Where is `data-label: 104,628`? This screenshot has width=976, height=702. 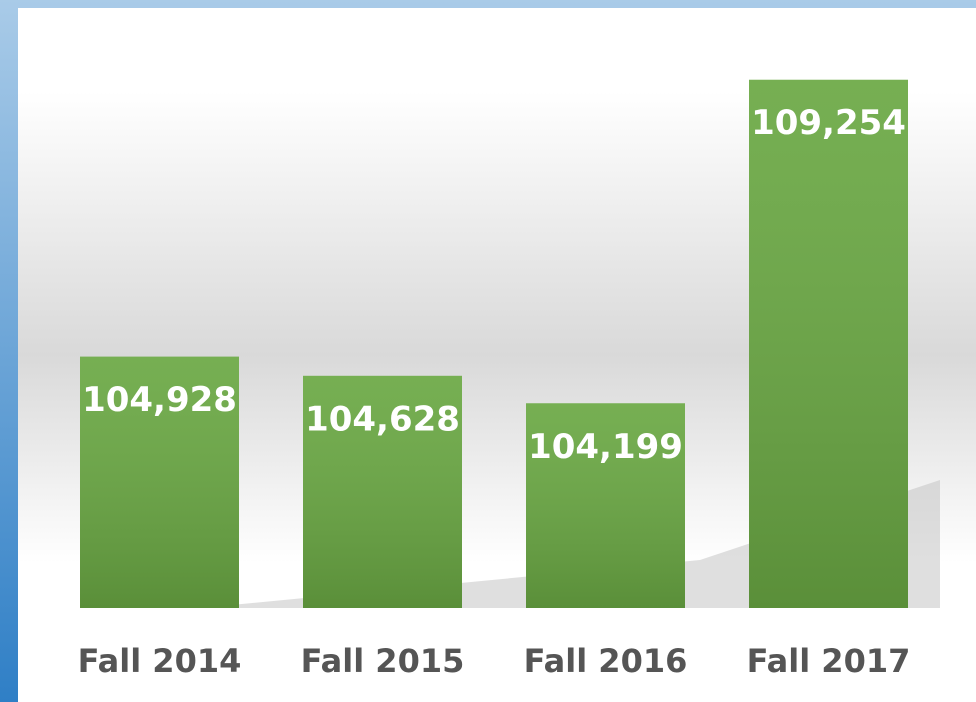
data-label: 104,628 is located at coordinates (382, 419).